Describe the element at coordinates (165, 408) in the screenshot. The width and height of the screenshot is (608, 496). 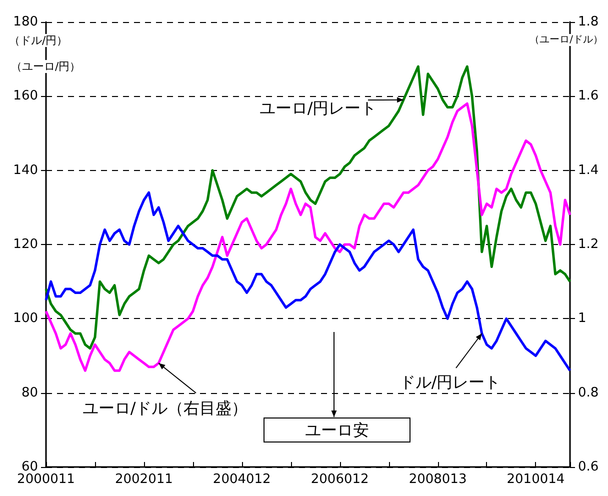
I see `series-label: ユーロ/ドル（右目盛）` at that location.